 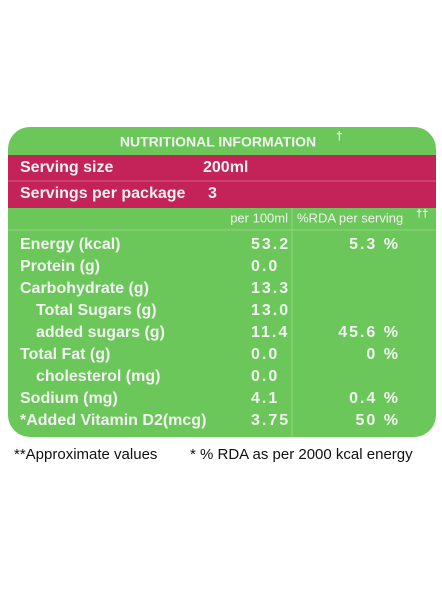 I want to click on per-100ml: 4.1, so click(x=265, y=398).